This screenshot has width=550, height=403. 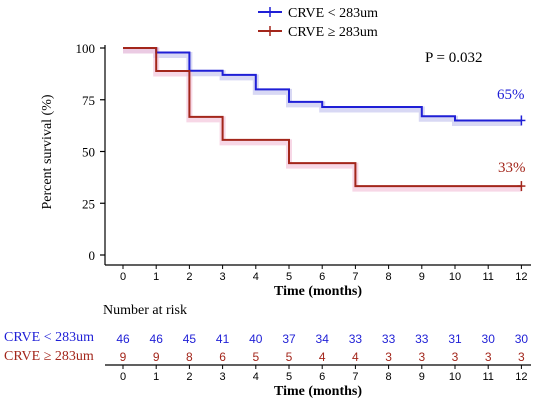 I want to click on risk-table-title: Number at risk, so click(x=145, y=310).